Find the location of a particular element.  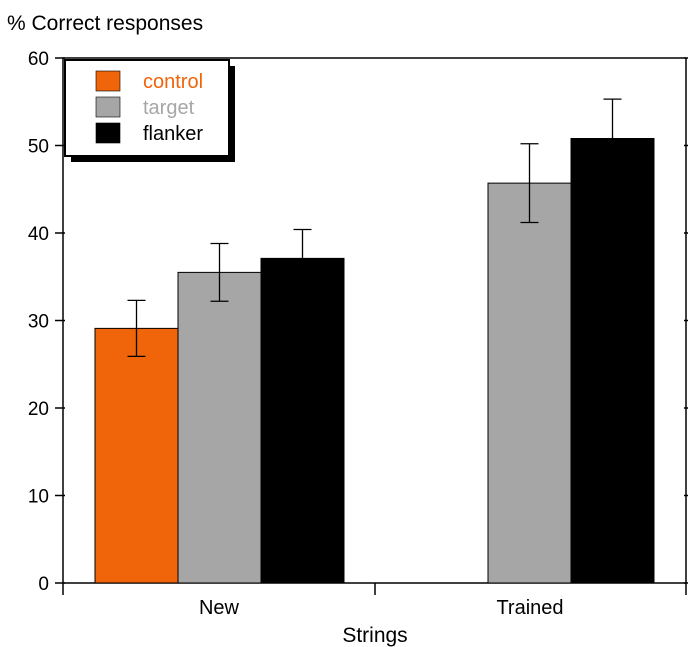

y-tick-label: 30 is located at coordinates (38, 322).